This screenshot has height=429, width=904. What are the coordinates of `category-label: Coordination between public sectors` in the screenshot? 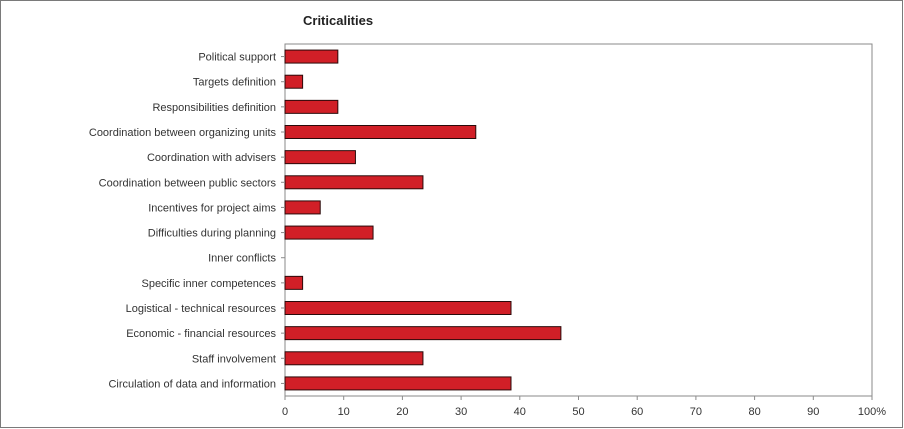 It's located at (188, 183).